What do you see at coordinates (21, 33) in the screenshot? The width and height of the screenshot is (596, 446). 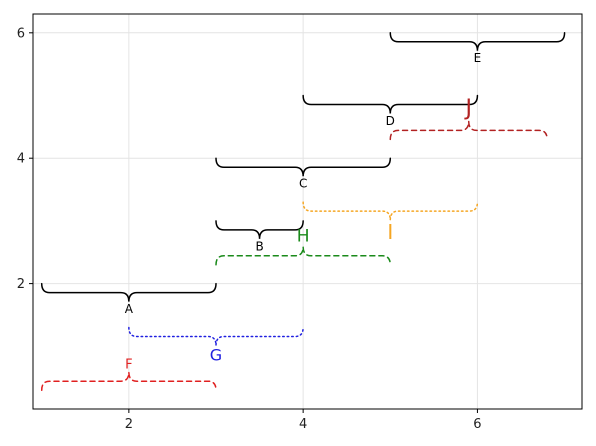 I see `y-tick-label: 6` at bounding box center [21, 33].